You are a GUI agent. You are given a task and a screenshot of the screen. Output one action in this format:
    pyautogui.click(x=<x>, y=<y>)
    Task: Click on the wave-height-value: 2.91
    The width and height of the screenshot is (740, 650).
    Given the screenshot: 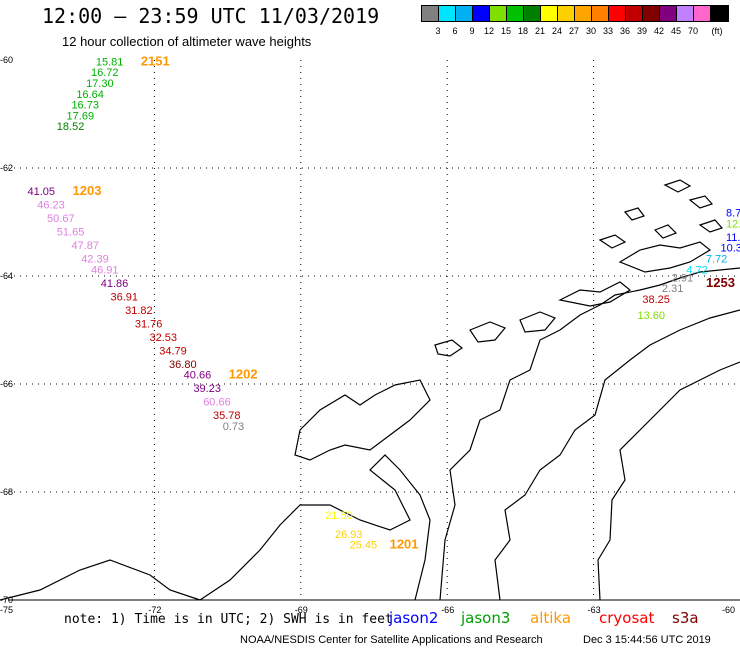 What is the action you would take?
    pyautogui.click(x=682, y=278)
    